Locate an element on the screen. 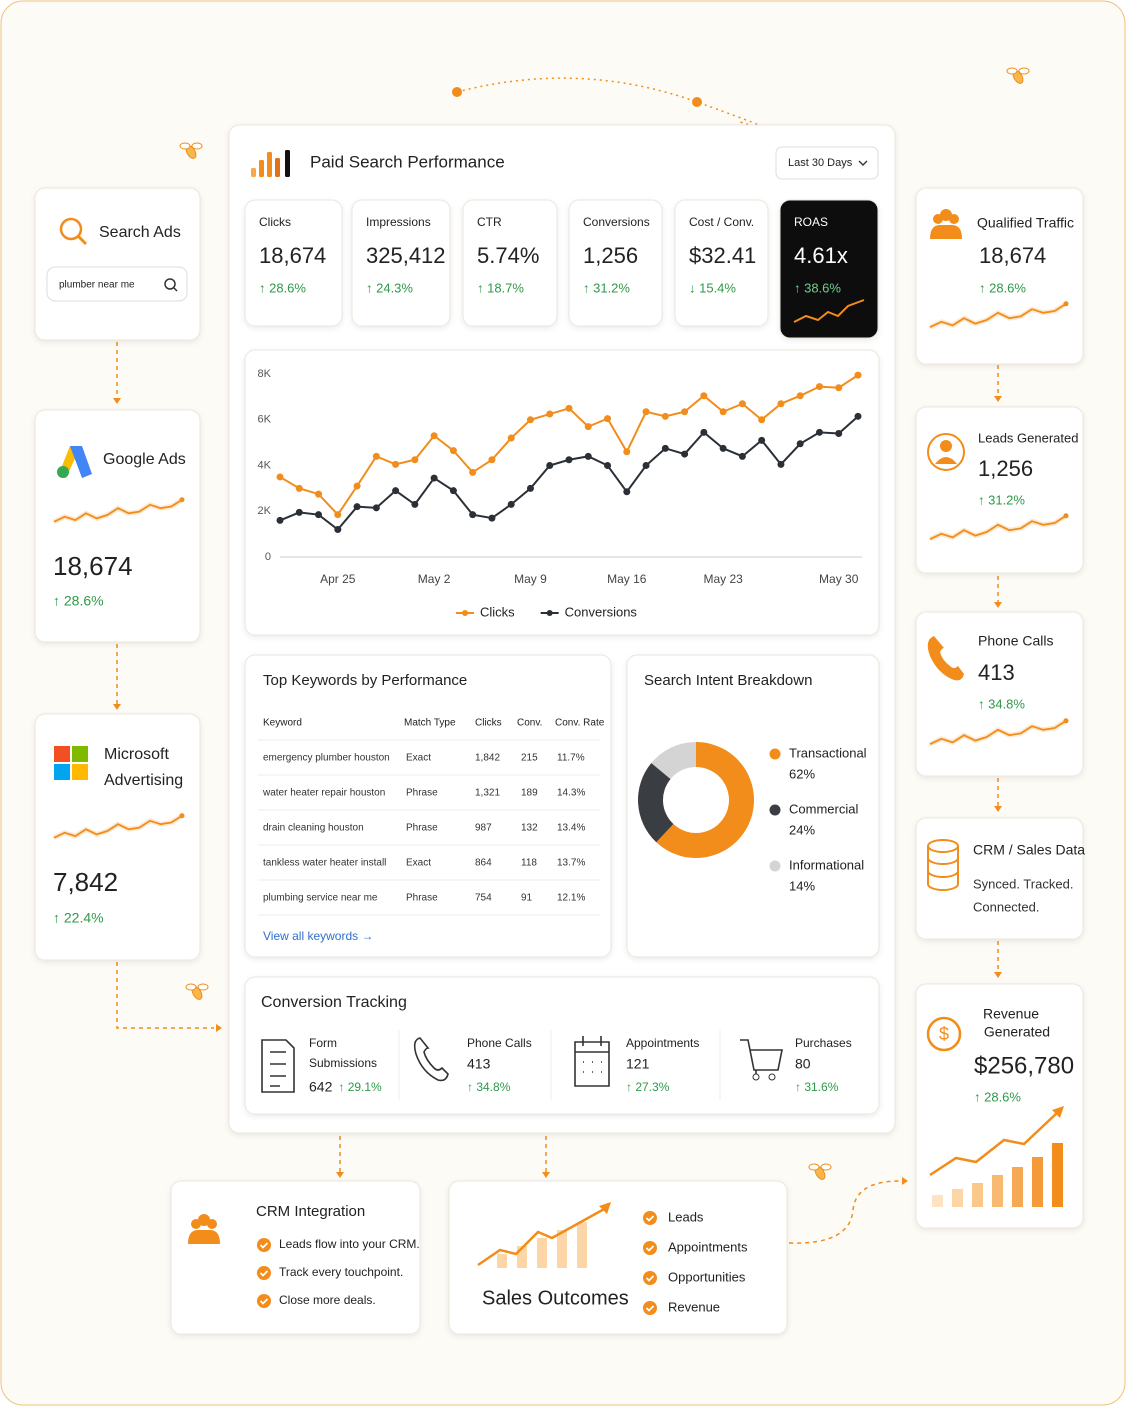 This screenshot has height=1411, width=1126. table-cell: 189 is located at coordinates (529, 793).